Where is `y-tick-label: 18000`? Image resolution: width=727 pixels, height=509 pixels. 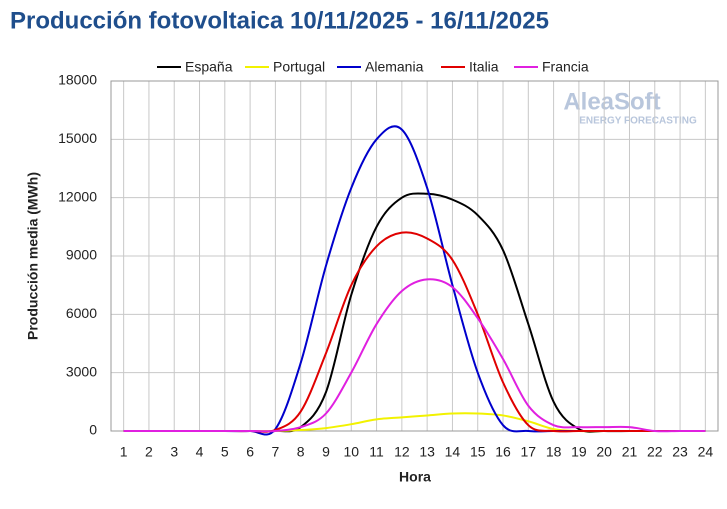
y-tick-label: 18000 is located at coordinates (77, 80).